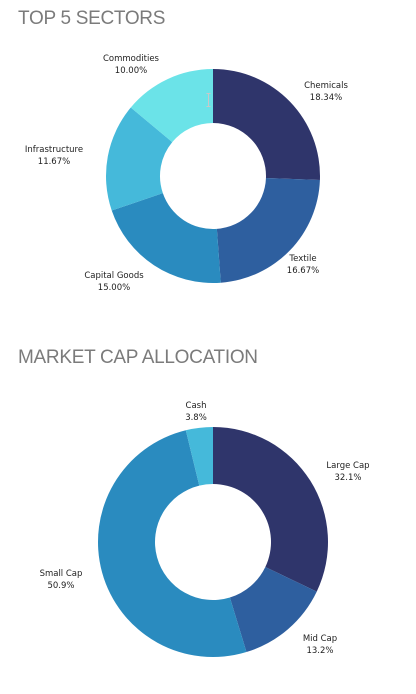 The height and width of the screenshot is (694, 416). Describe the element at coordinates (302, 259) in the screenshot. I see `slice-label-textile: Textile` at that location.